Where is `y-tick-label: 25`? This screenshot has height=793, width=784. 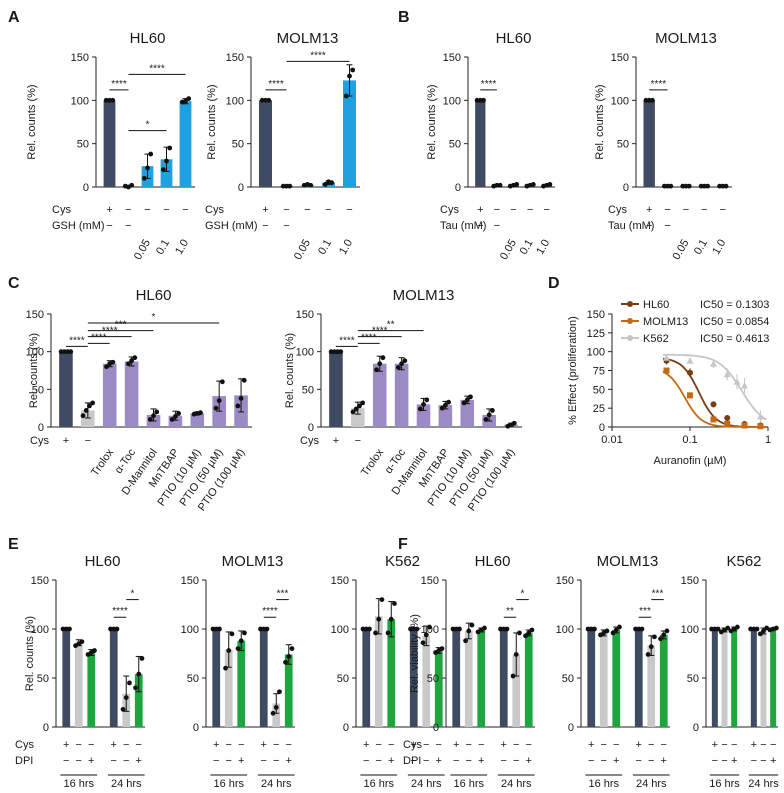 y-tick-label: 25 is located at coordinates (599, 409).